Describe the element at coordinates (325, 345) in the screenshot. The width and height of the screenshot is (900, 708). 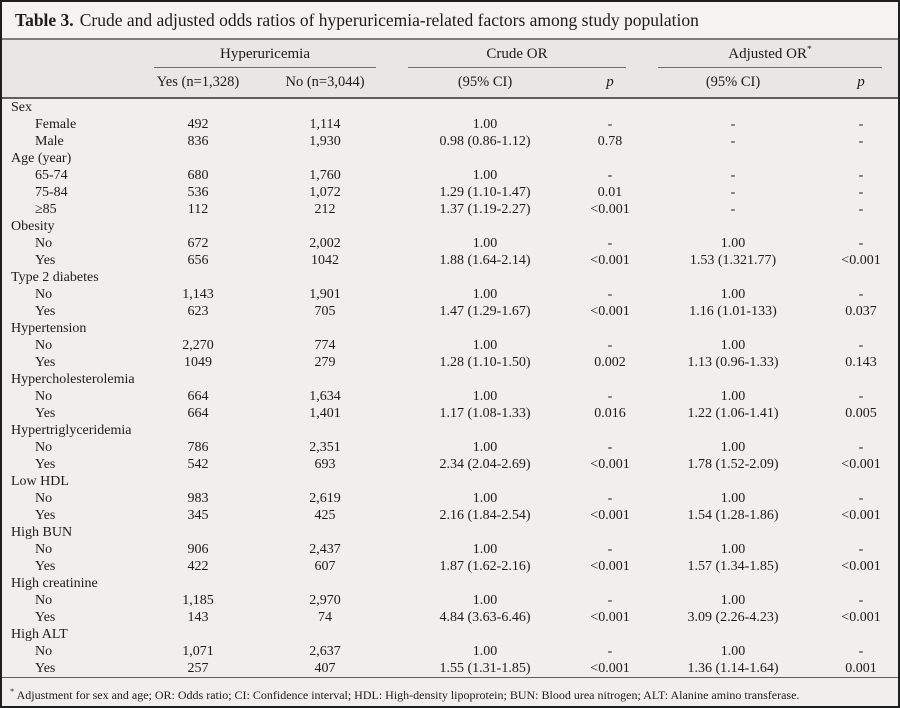
I see `cell-no: 774` at that location.